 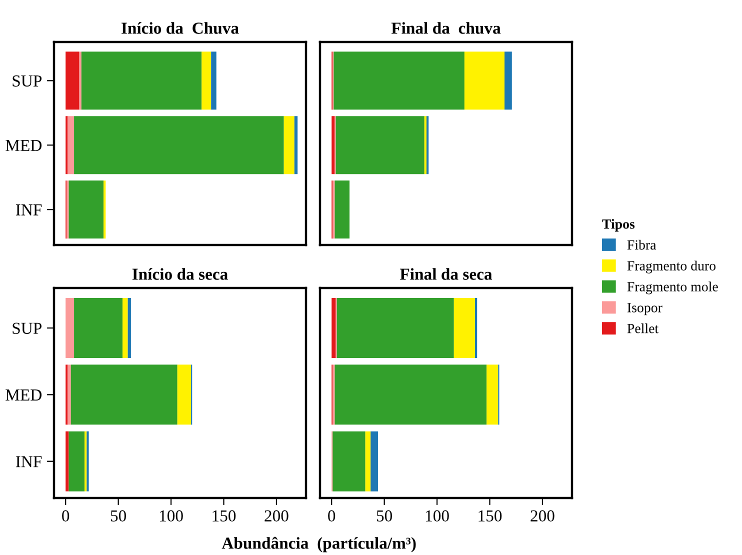 I want to click on legend-title: Tipos, so click(x=618, y=225).